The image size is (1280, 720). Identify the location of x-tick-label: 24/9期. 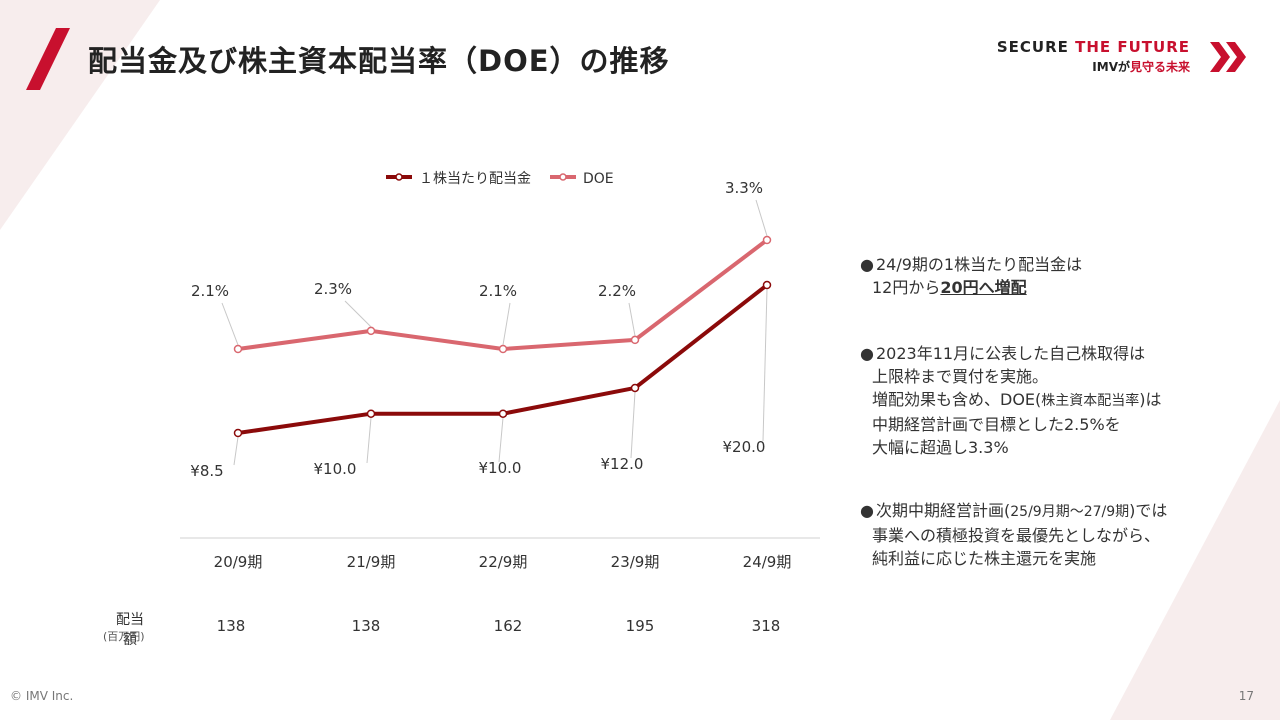
(767, 562).